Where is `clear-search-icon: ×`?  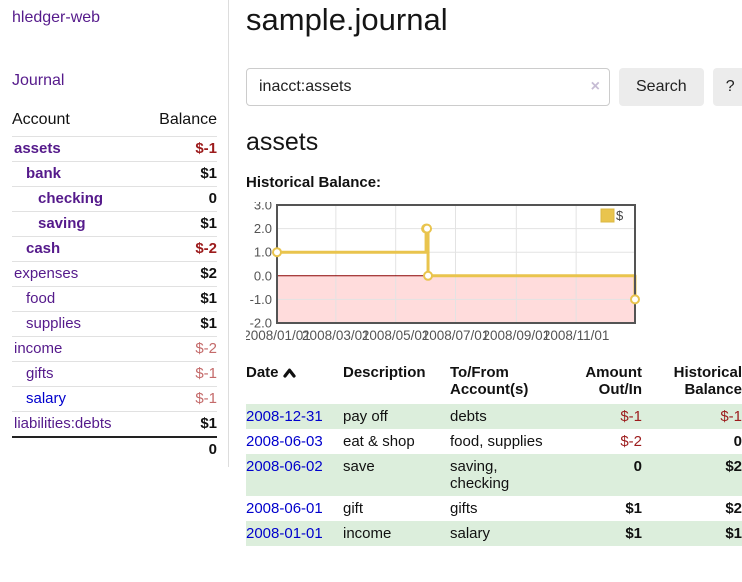
clear-search-icon: × is located at coordinates (595, 86).